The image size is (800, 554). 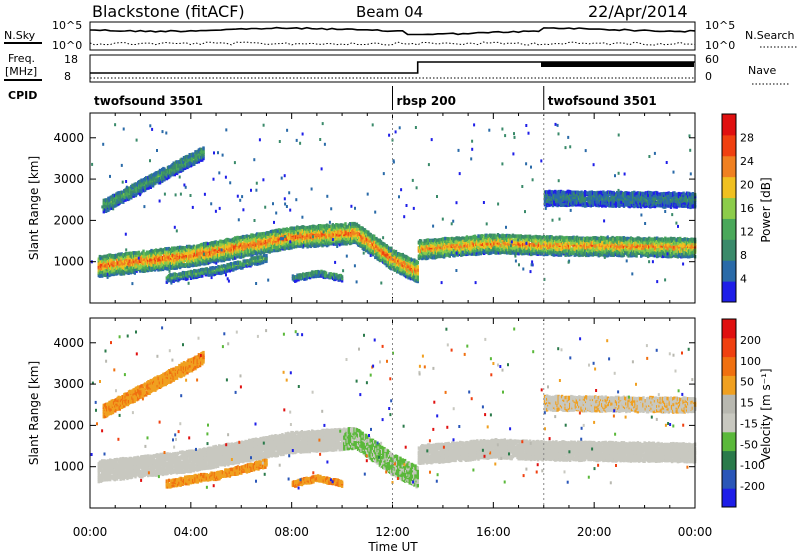 I want to click on station-title: Blackstone (fitACF), so click(x=168, y=11).